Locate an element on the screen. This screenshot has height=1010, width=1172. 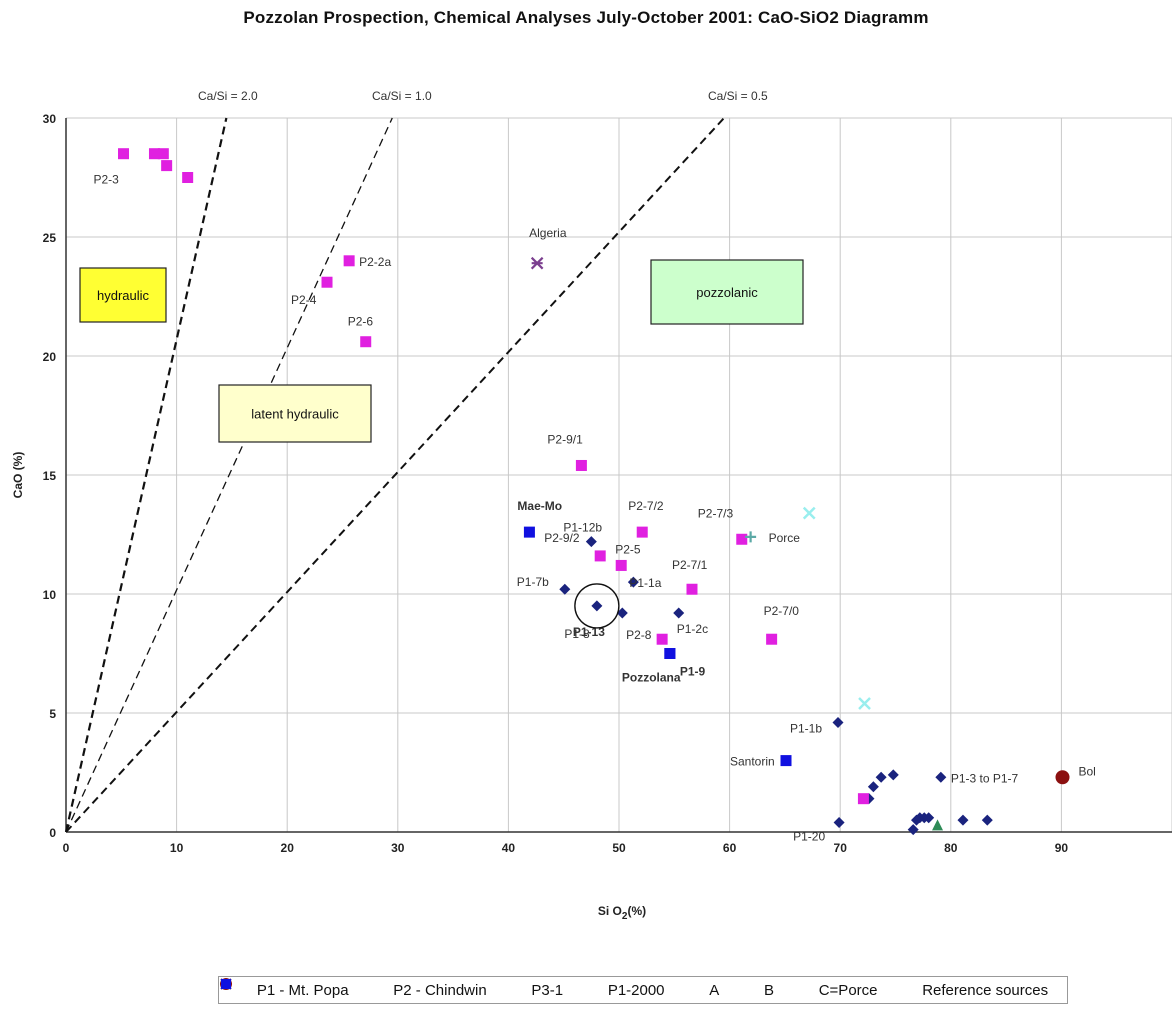
legend-label: P1 - Mt. Popa is located at coordinates (302, 990).